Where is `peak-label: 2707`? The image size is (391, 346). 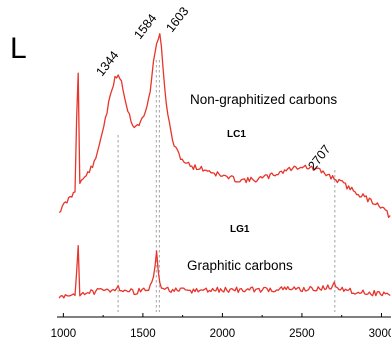
peak-label: 2707 is located at coordinates (319, 157).